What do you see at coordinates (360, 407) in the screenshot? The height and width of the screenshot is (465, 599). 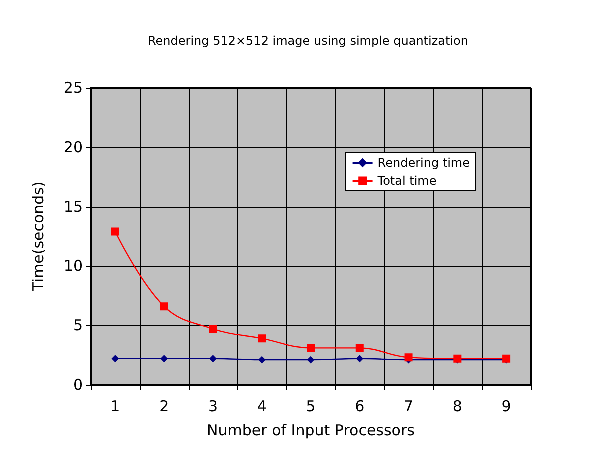 I see `x-tick-label: 6` at bounding box center [360, 407].